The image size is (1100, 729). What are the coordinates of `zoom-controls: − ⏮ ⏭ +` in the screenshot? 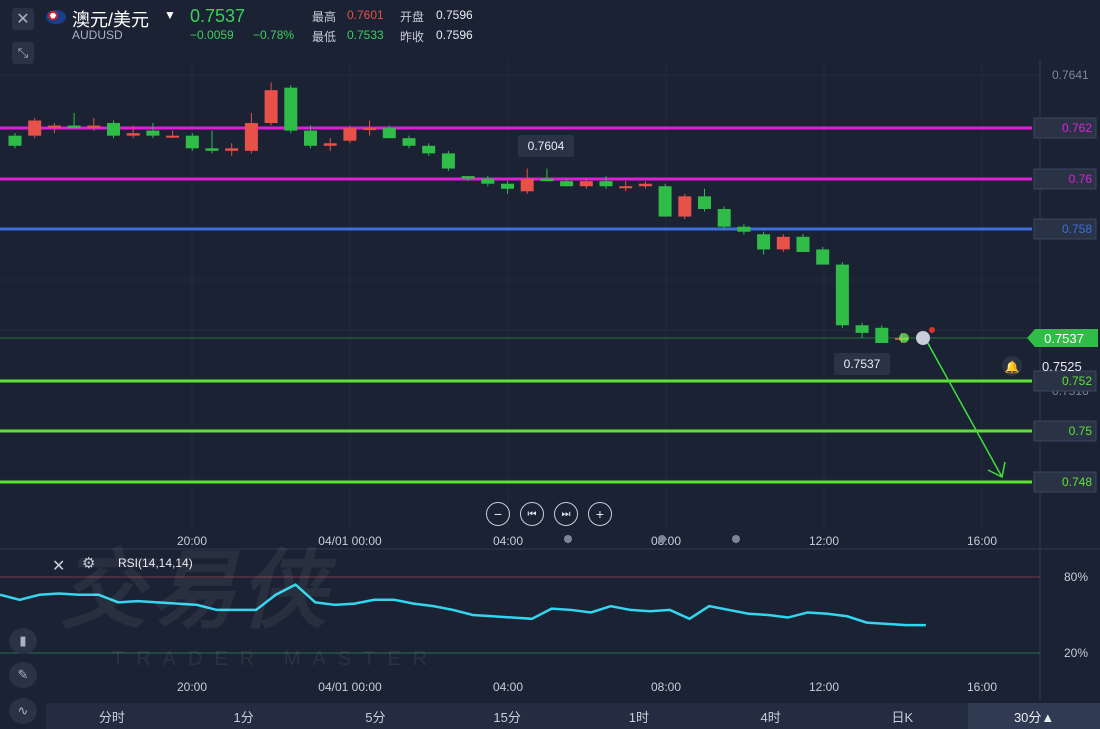 It's located at (549, 514).